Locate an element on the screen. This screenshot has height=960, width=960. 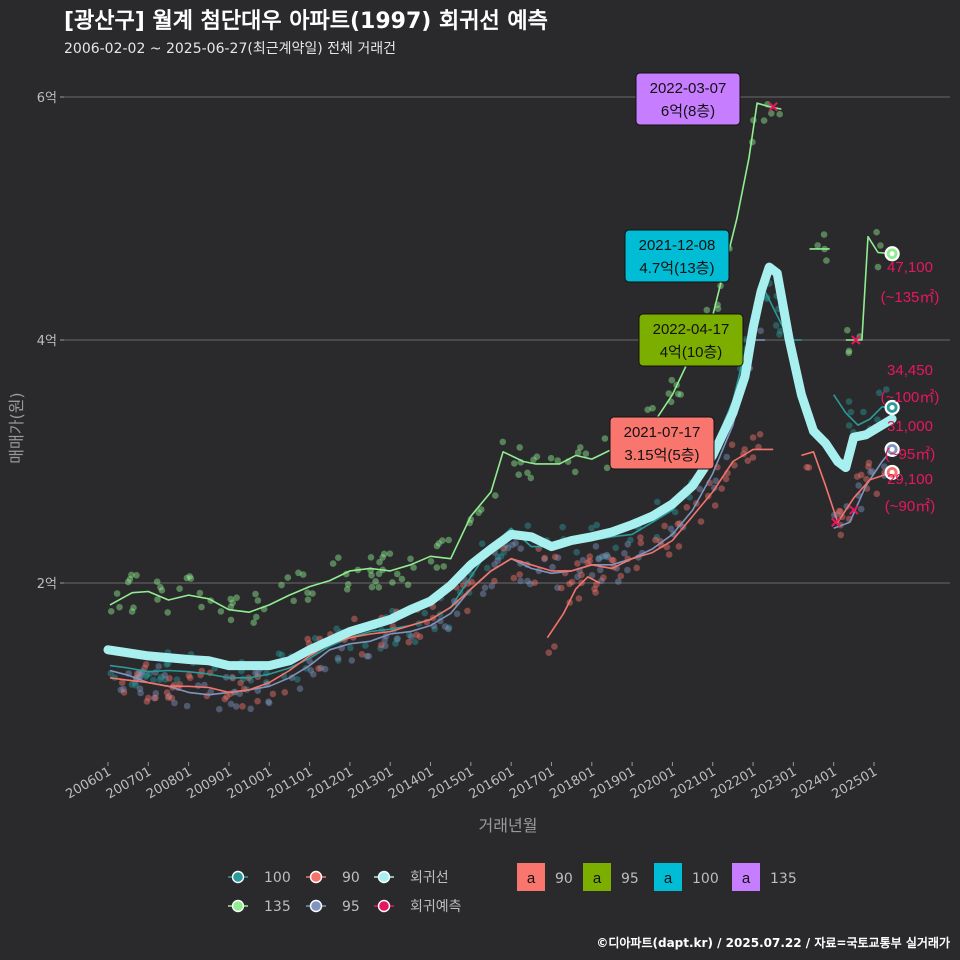
annotation-price-2: 4억(10층) is located at coordinates (691, 352).